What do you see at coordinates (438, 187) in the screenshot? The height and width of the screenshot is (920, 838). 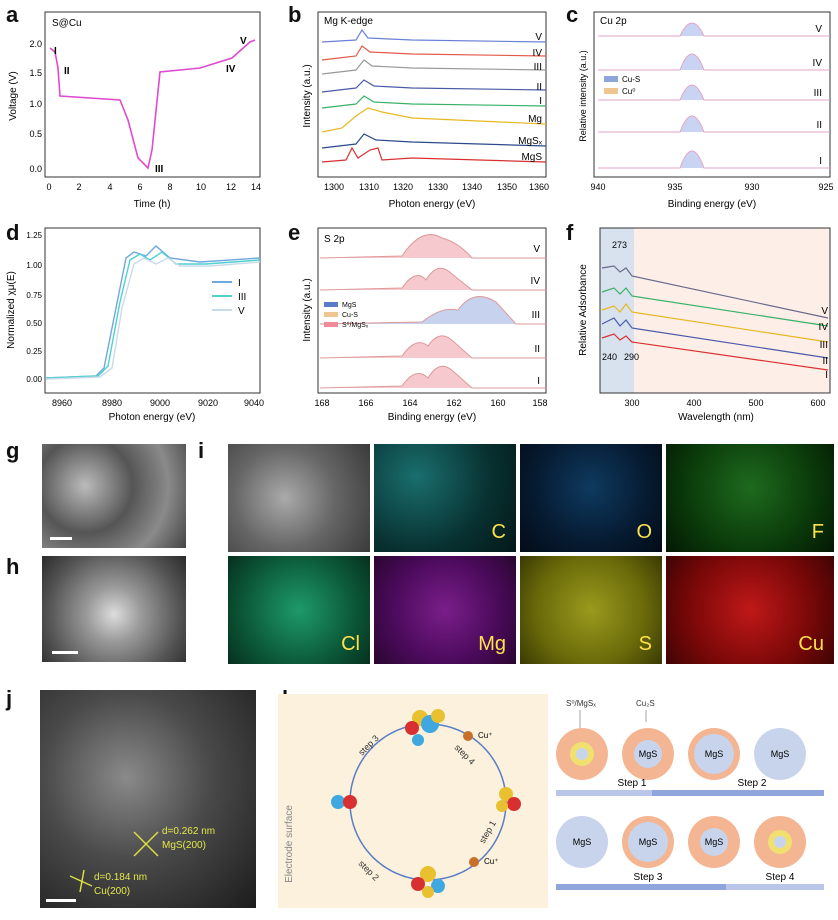 I see `b-xtick: 1330` at bounding box center [438, 187].